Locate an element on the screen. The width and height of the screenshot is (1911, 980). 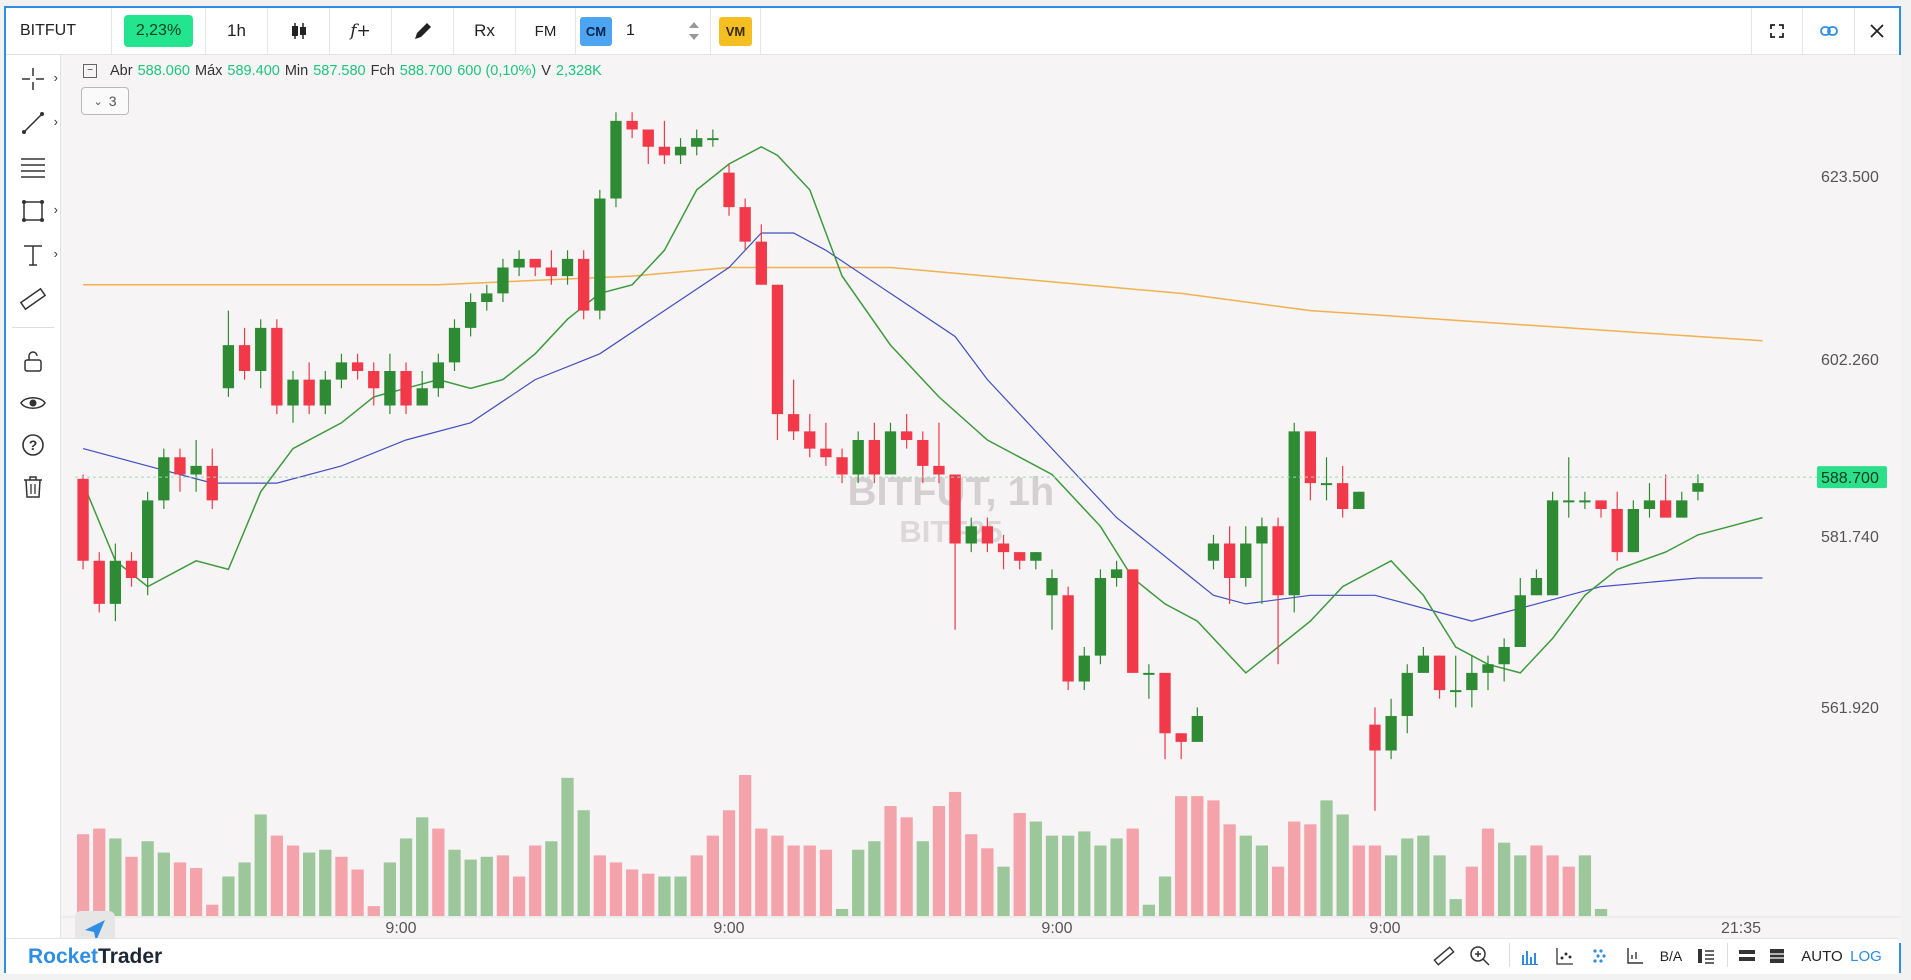
close-icon is located at coordinates (1877, 31).